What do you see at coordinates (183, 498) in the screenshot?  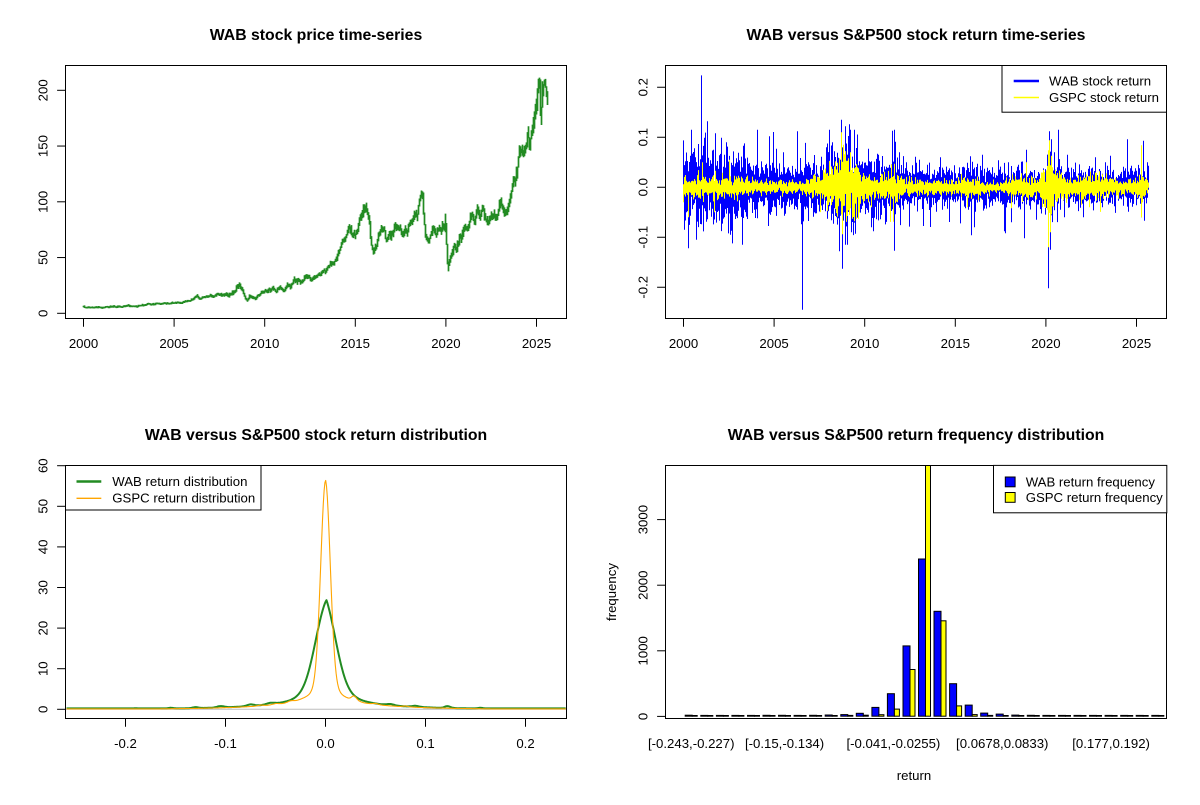 I see `svg-text: GSPC return distribution` at bounding box center [183, 498].